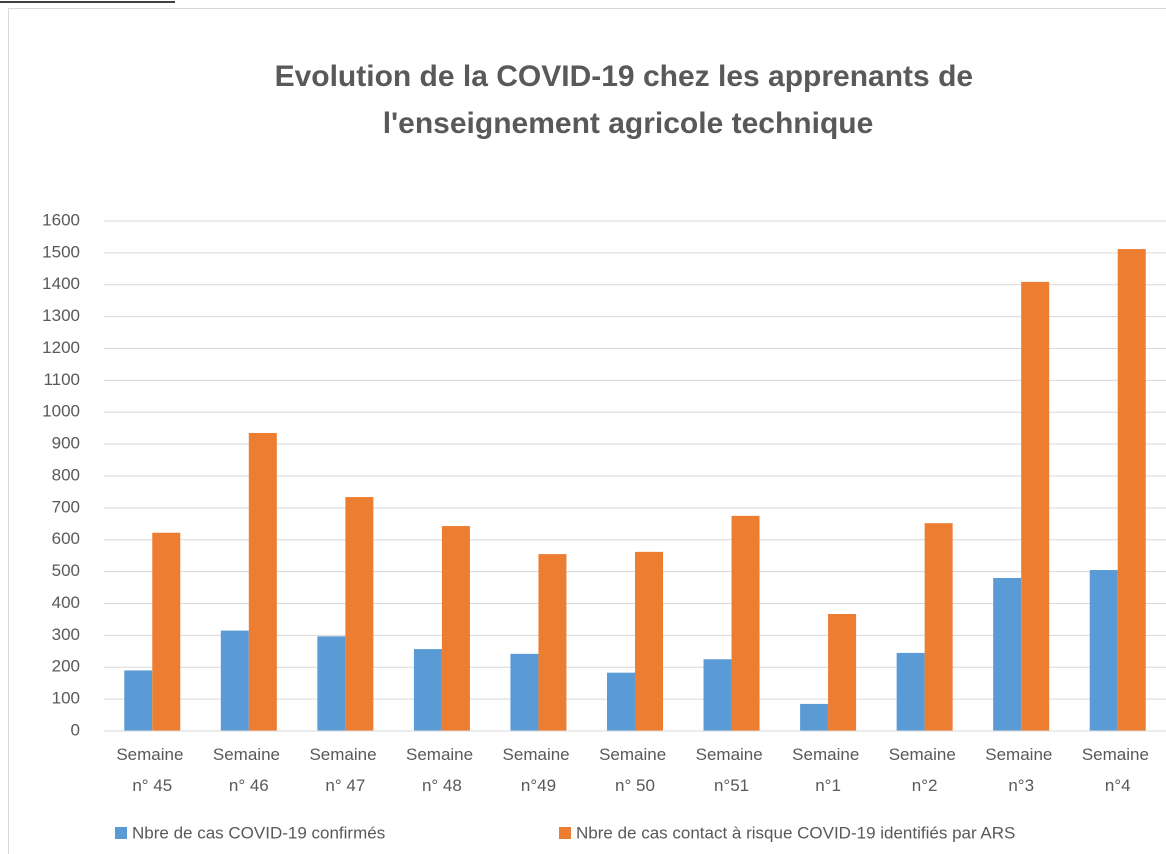  Describe the element at coordinates (925, 770) in the screenshot. I see `x-tick-label: Semaine n°2` at that location.